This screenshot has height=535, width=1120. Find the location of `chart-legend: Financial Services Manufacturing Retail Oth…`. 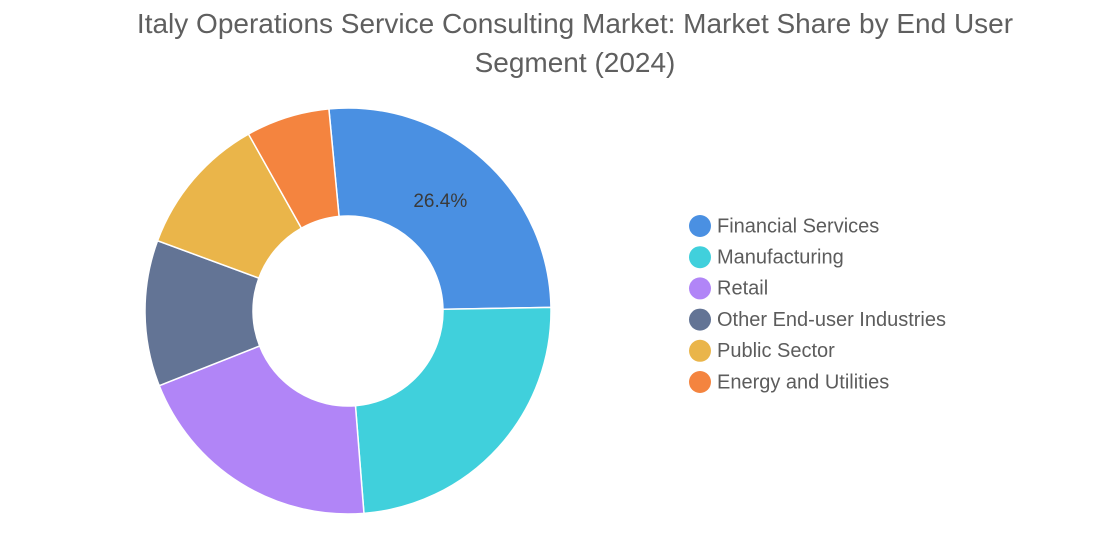

chart-legend: Financial Services Manufacturing Retail Oth… is located at coordinates (817, 304).